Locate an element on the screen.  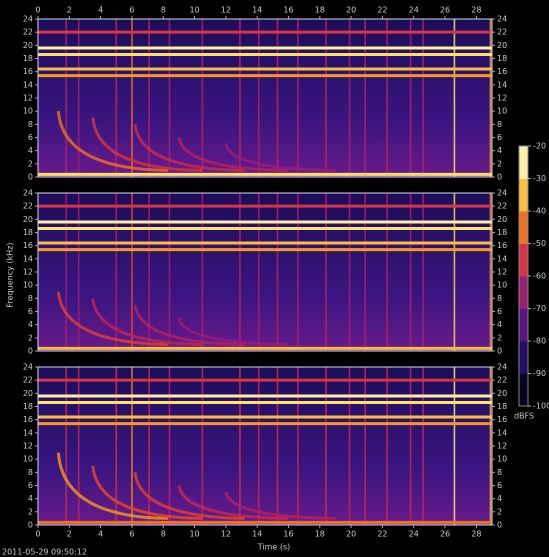
x-tick-label: 20 is located at coordinates (351, 10).